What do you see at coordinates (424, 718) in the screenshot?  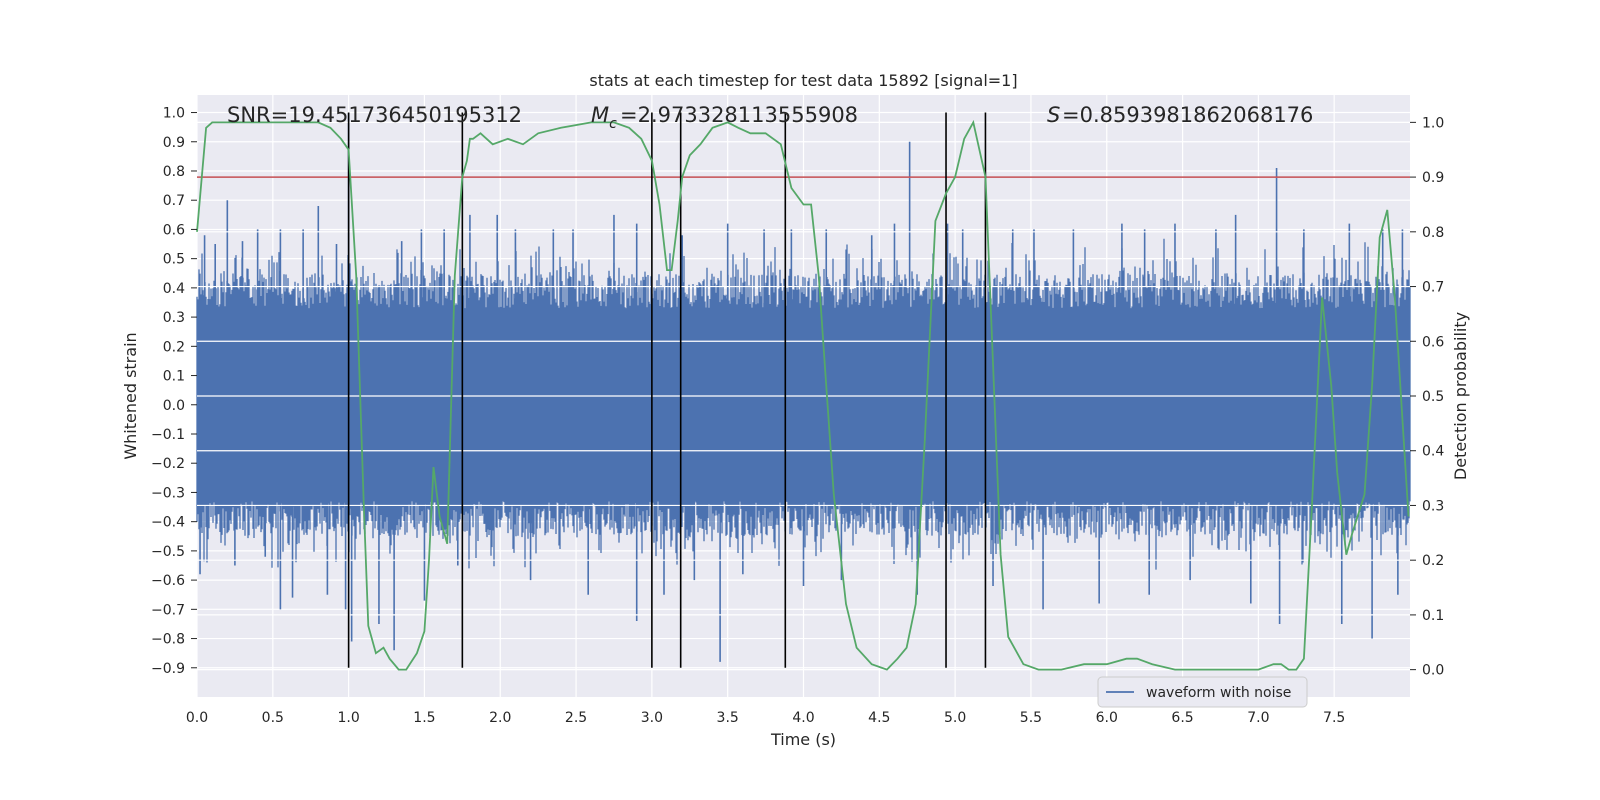 I see `x-tick-label: 1.5` at bounding box center [424, 718].